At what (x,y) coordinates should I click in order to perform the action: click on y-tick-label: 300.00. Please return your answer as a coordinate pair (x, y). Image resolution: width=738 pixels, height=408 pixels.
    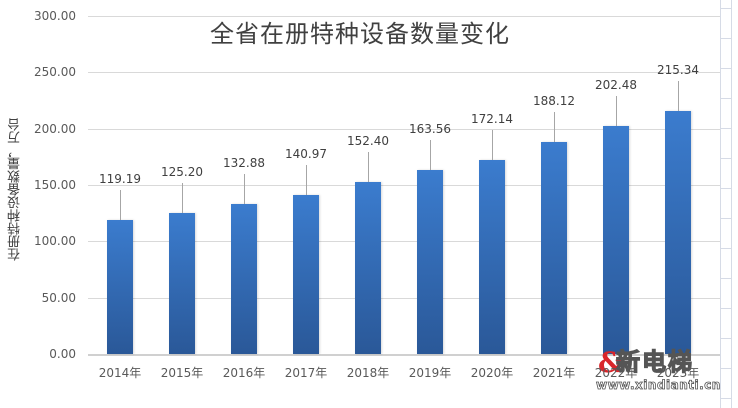
    Looking at the image, I should click on (55, 16).